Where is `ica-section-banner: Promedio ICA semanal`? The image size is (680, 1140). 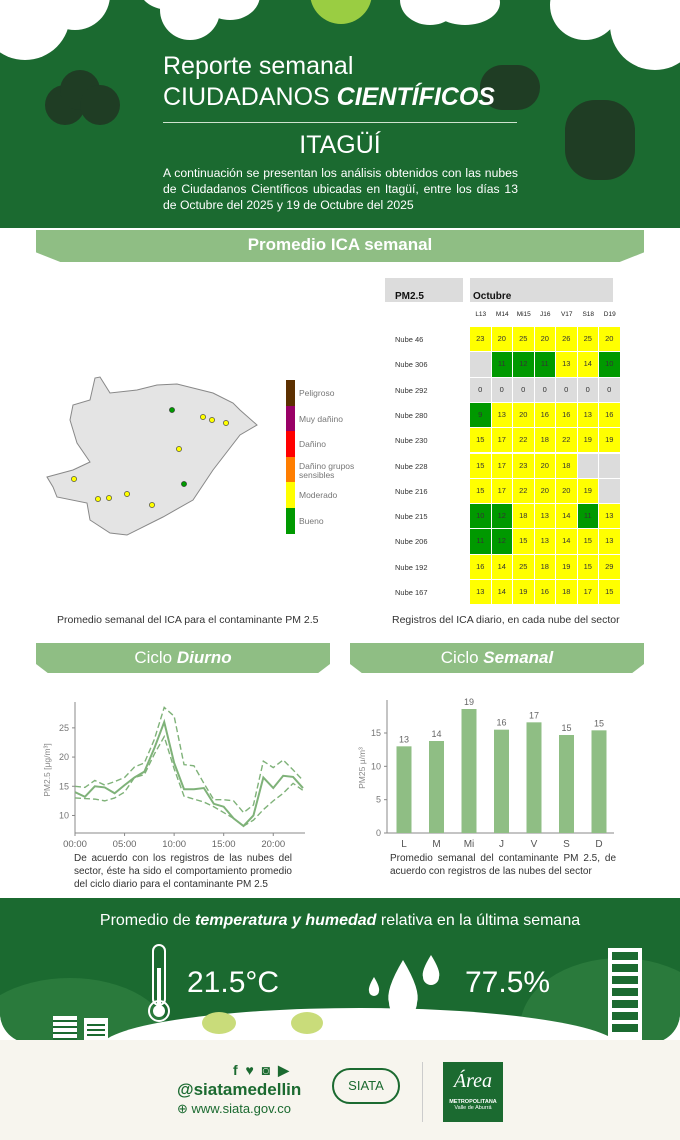
ica-section-banner: Promedio ICA semanal is located at coordinates (340, 246).